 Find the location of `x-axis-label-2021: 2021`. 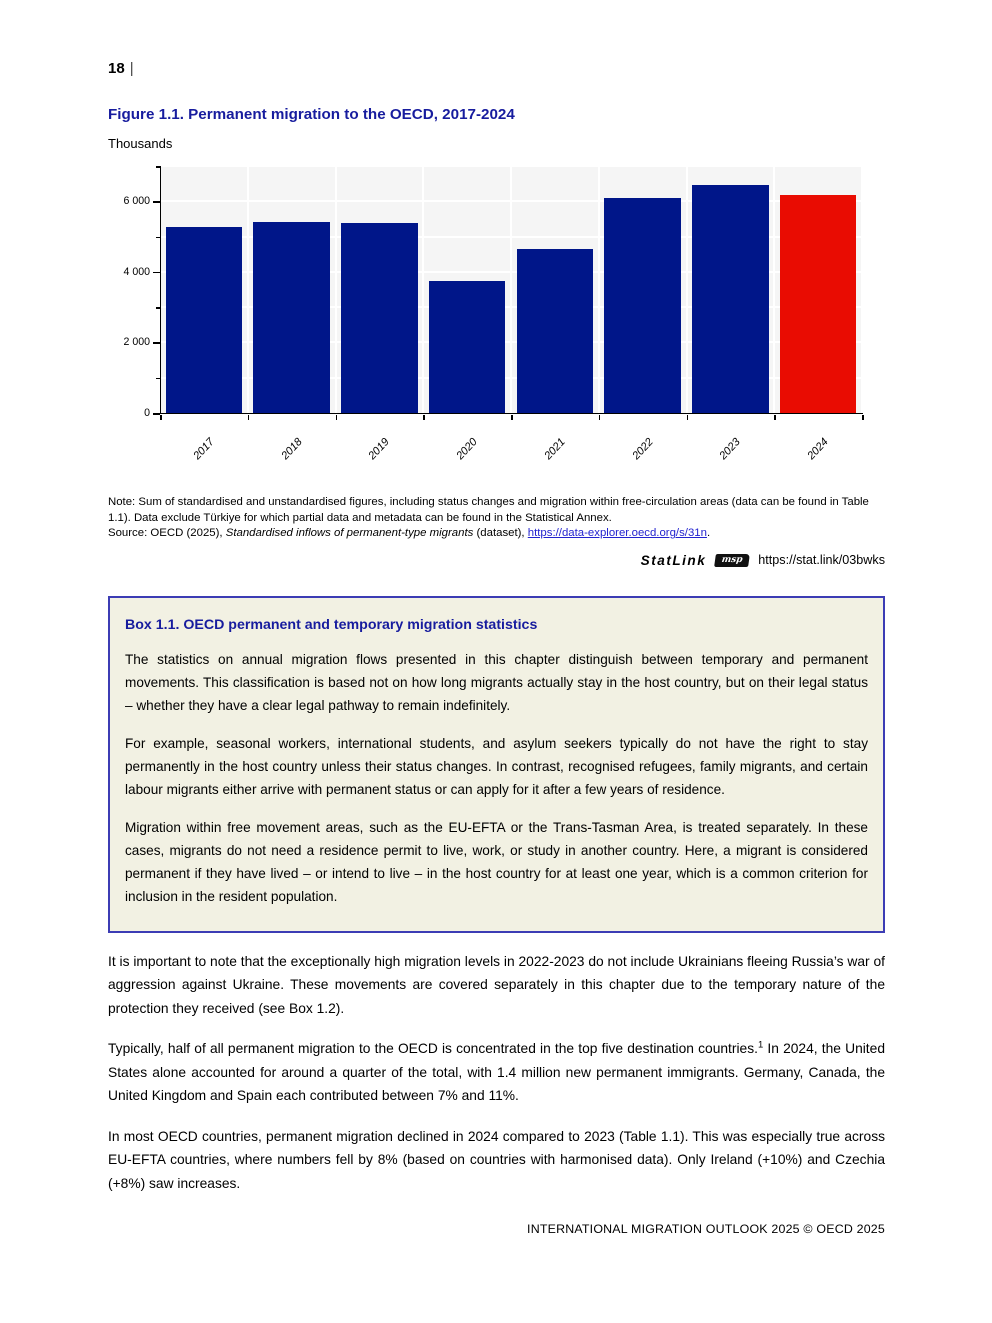

x-axis-label-2021: 2021 is located at coordinates (555, 449).